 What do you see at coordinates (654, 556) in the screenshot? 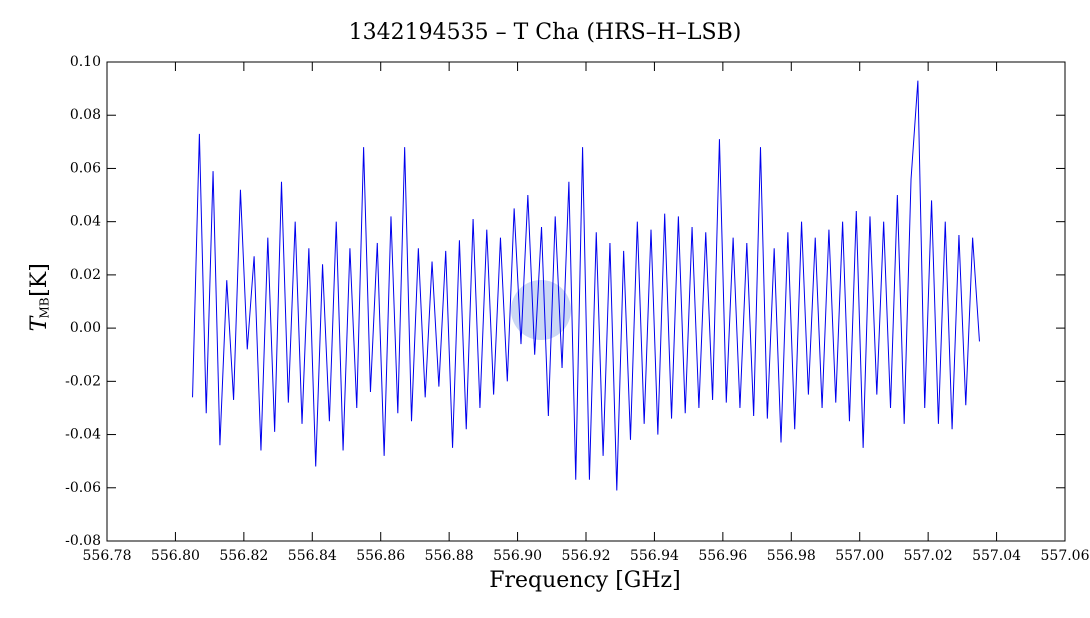
I see `x-tick-label: 556.94` at bounding box center [654, 556].